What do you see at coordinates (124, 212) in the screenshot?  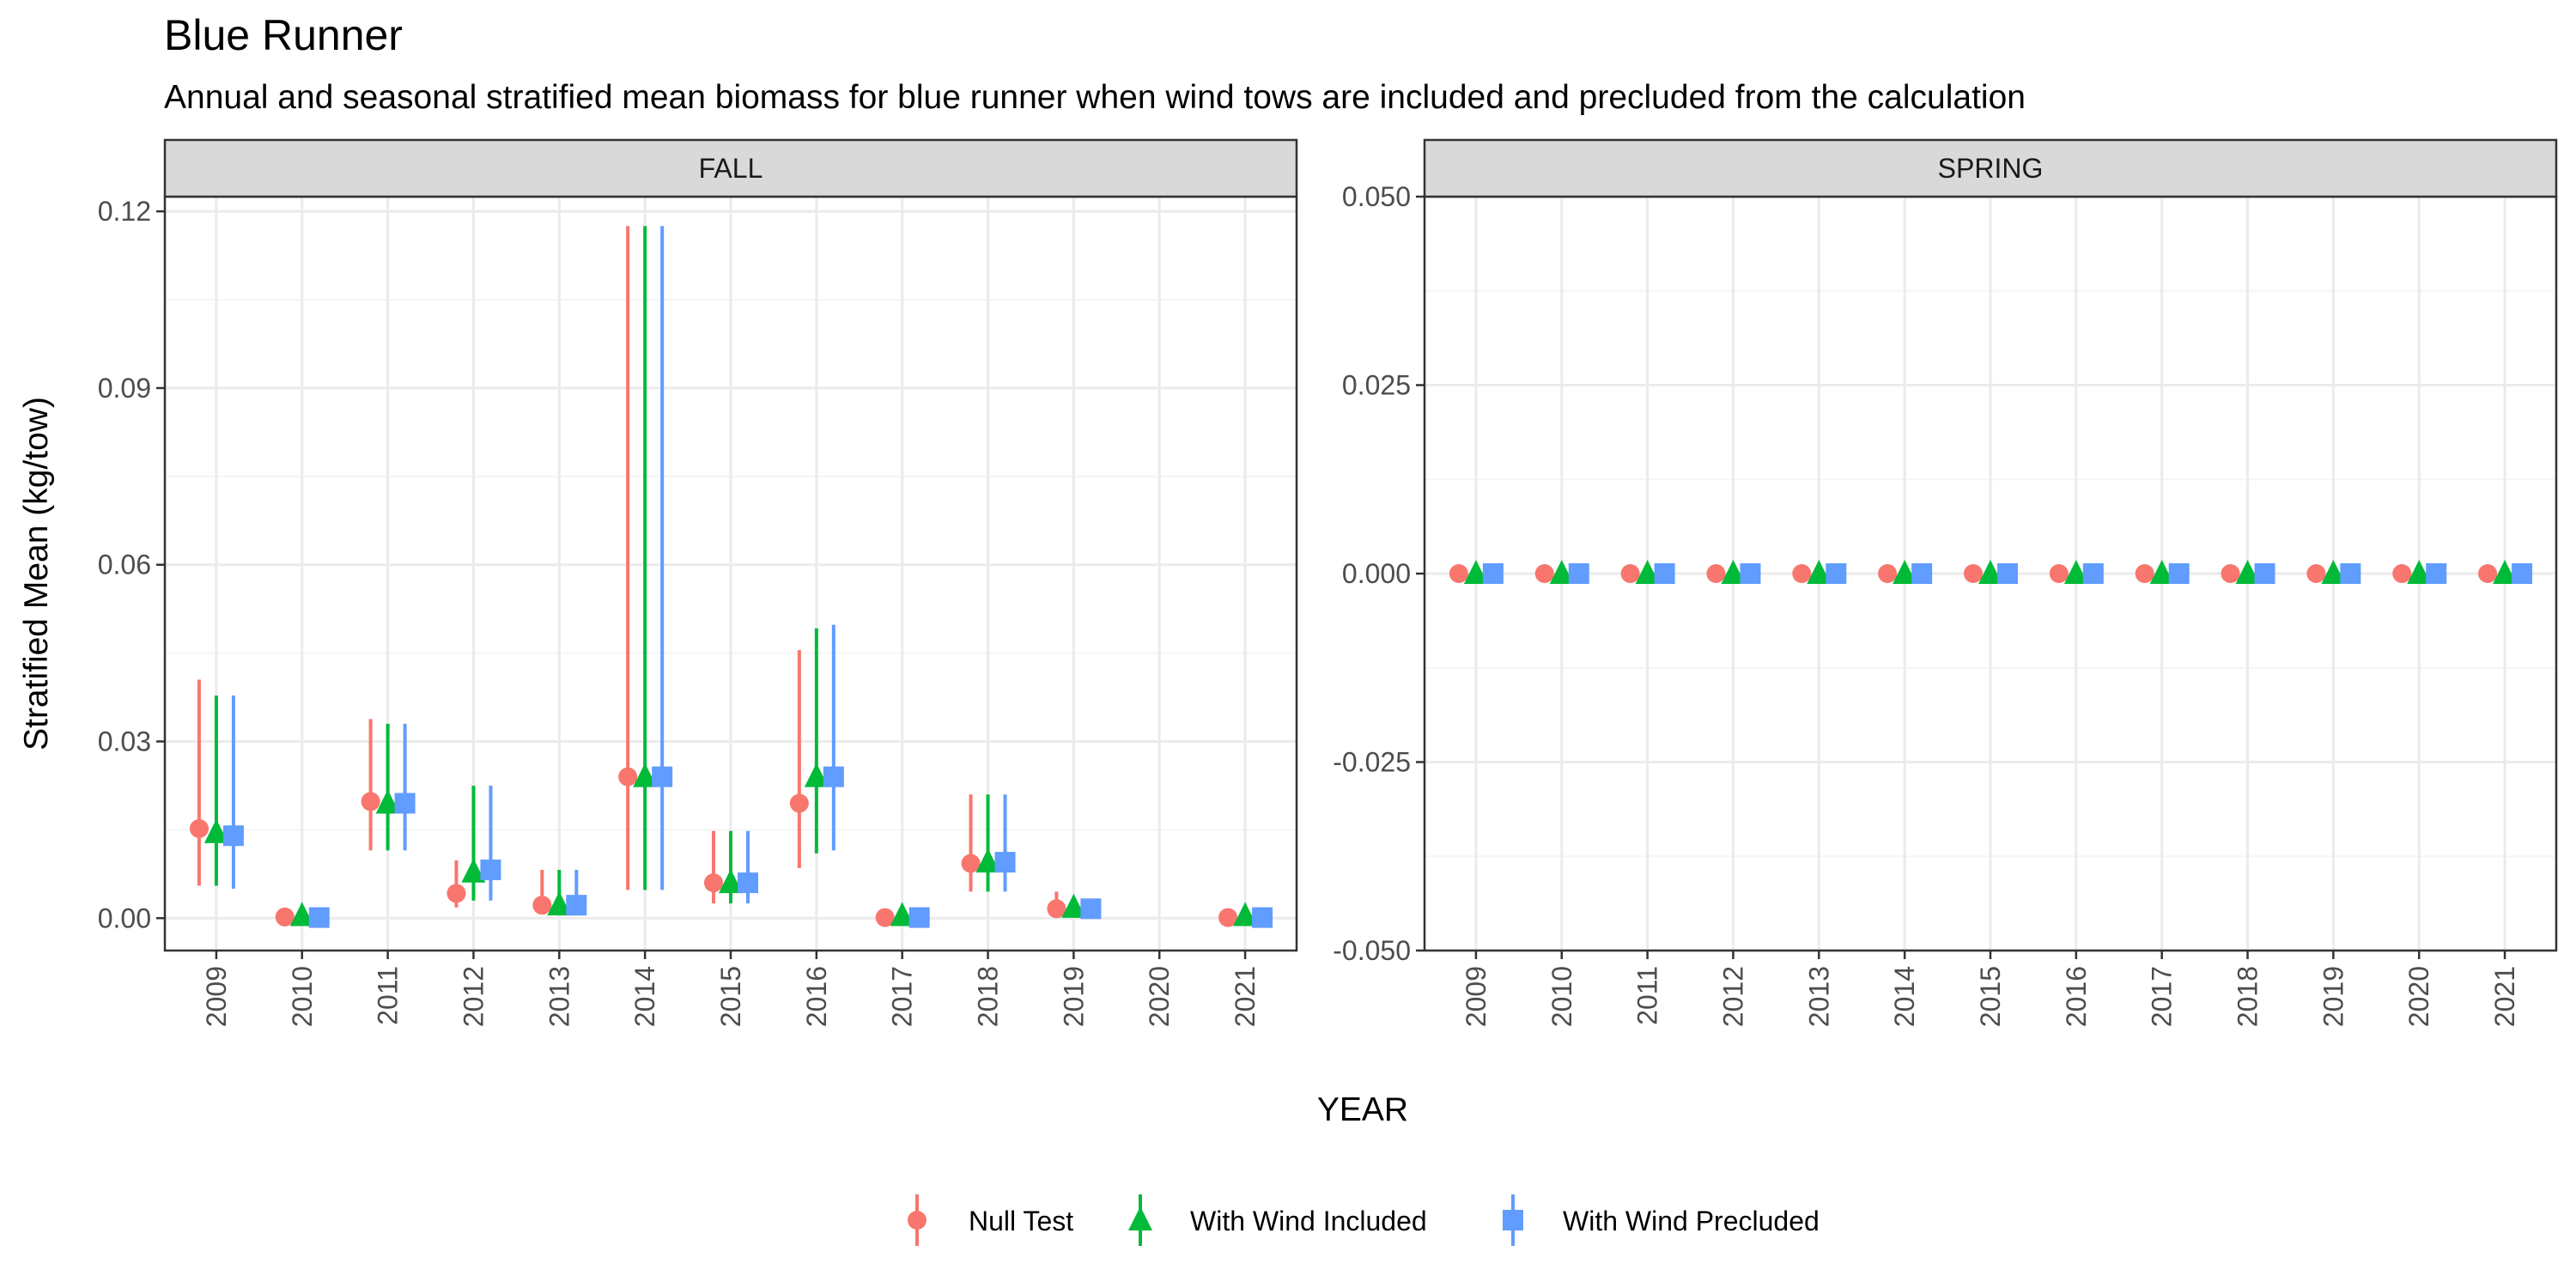 I see `y-tick-label: 0.12` at bounding box center [124, 212].